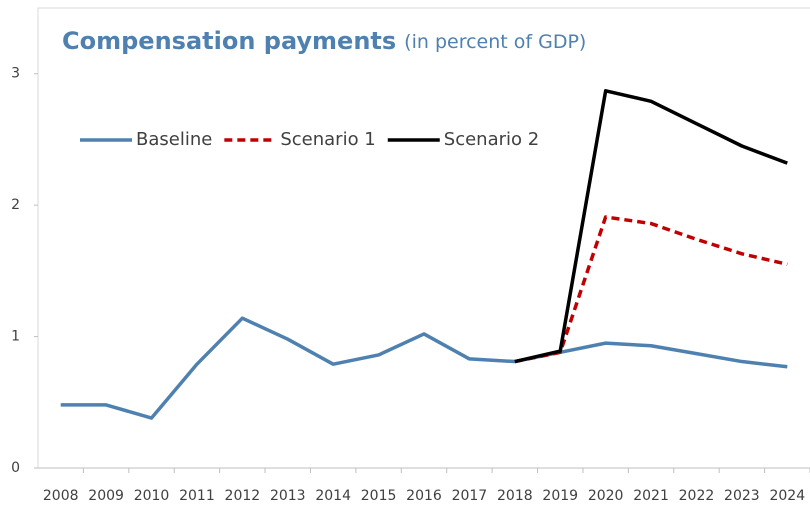  I want to click on x-tick-label: 2010, so click(152, 496).